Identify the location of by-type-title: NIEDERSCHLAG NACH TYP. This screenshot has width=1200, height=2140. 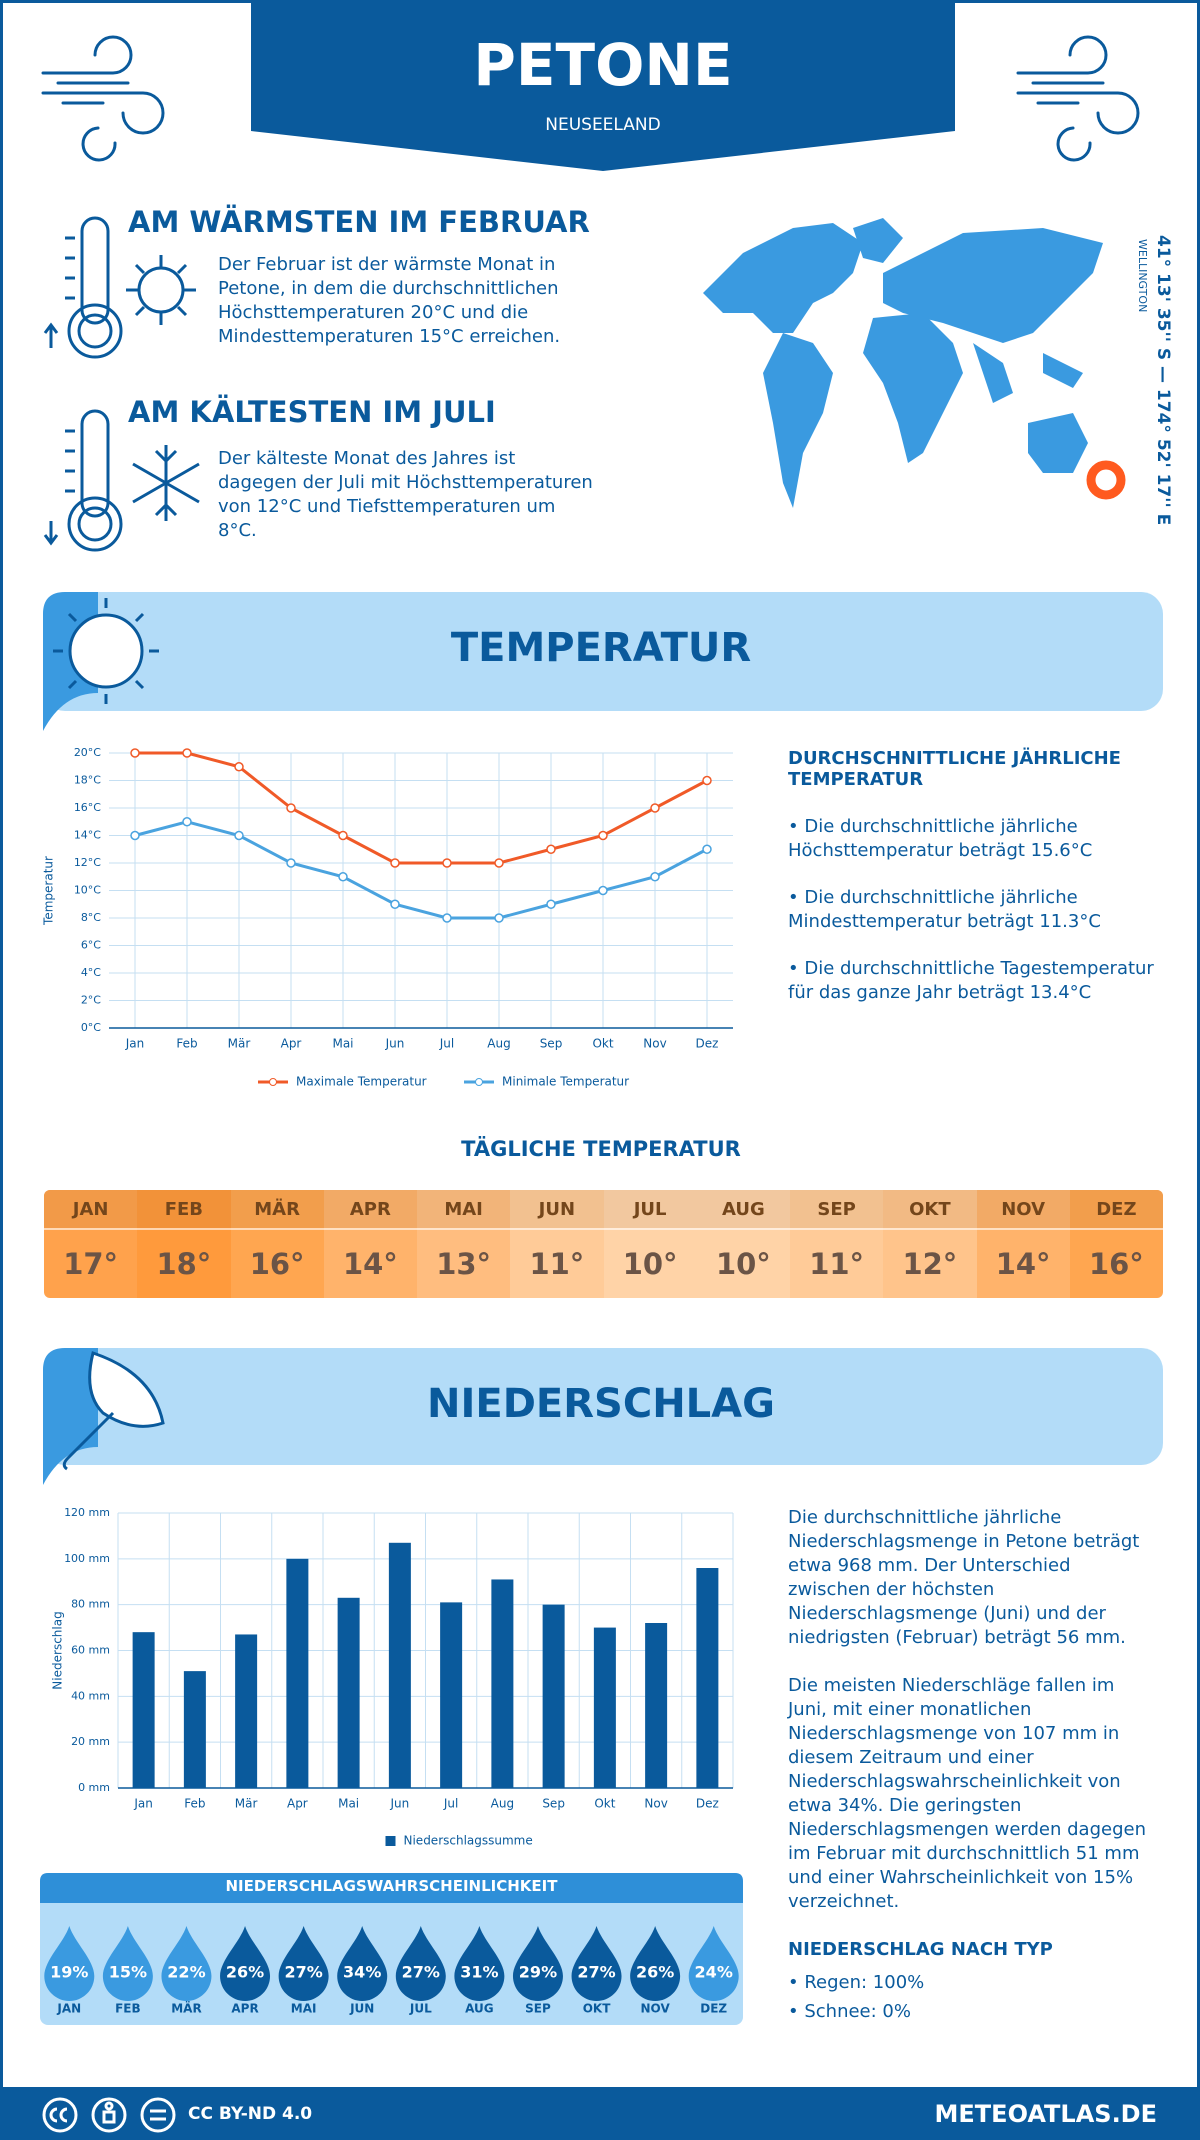
(920, 1949).